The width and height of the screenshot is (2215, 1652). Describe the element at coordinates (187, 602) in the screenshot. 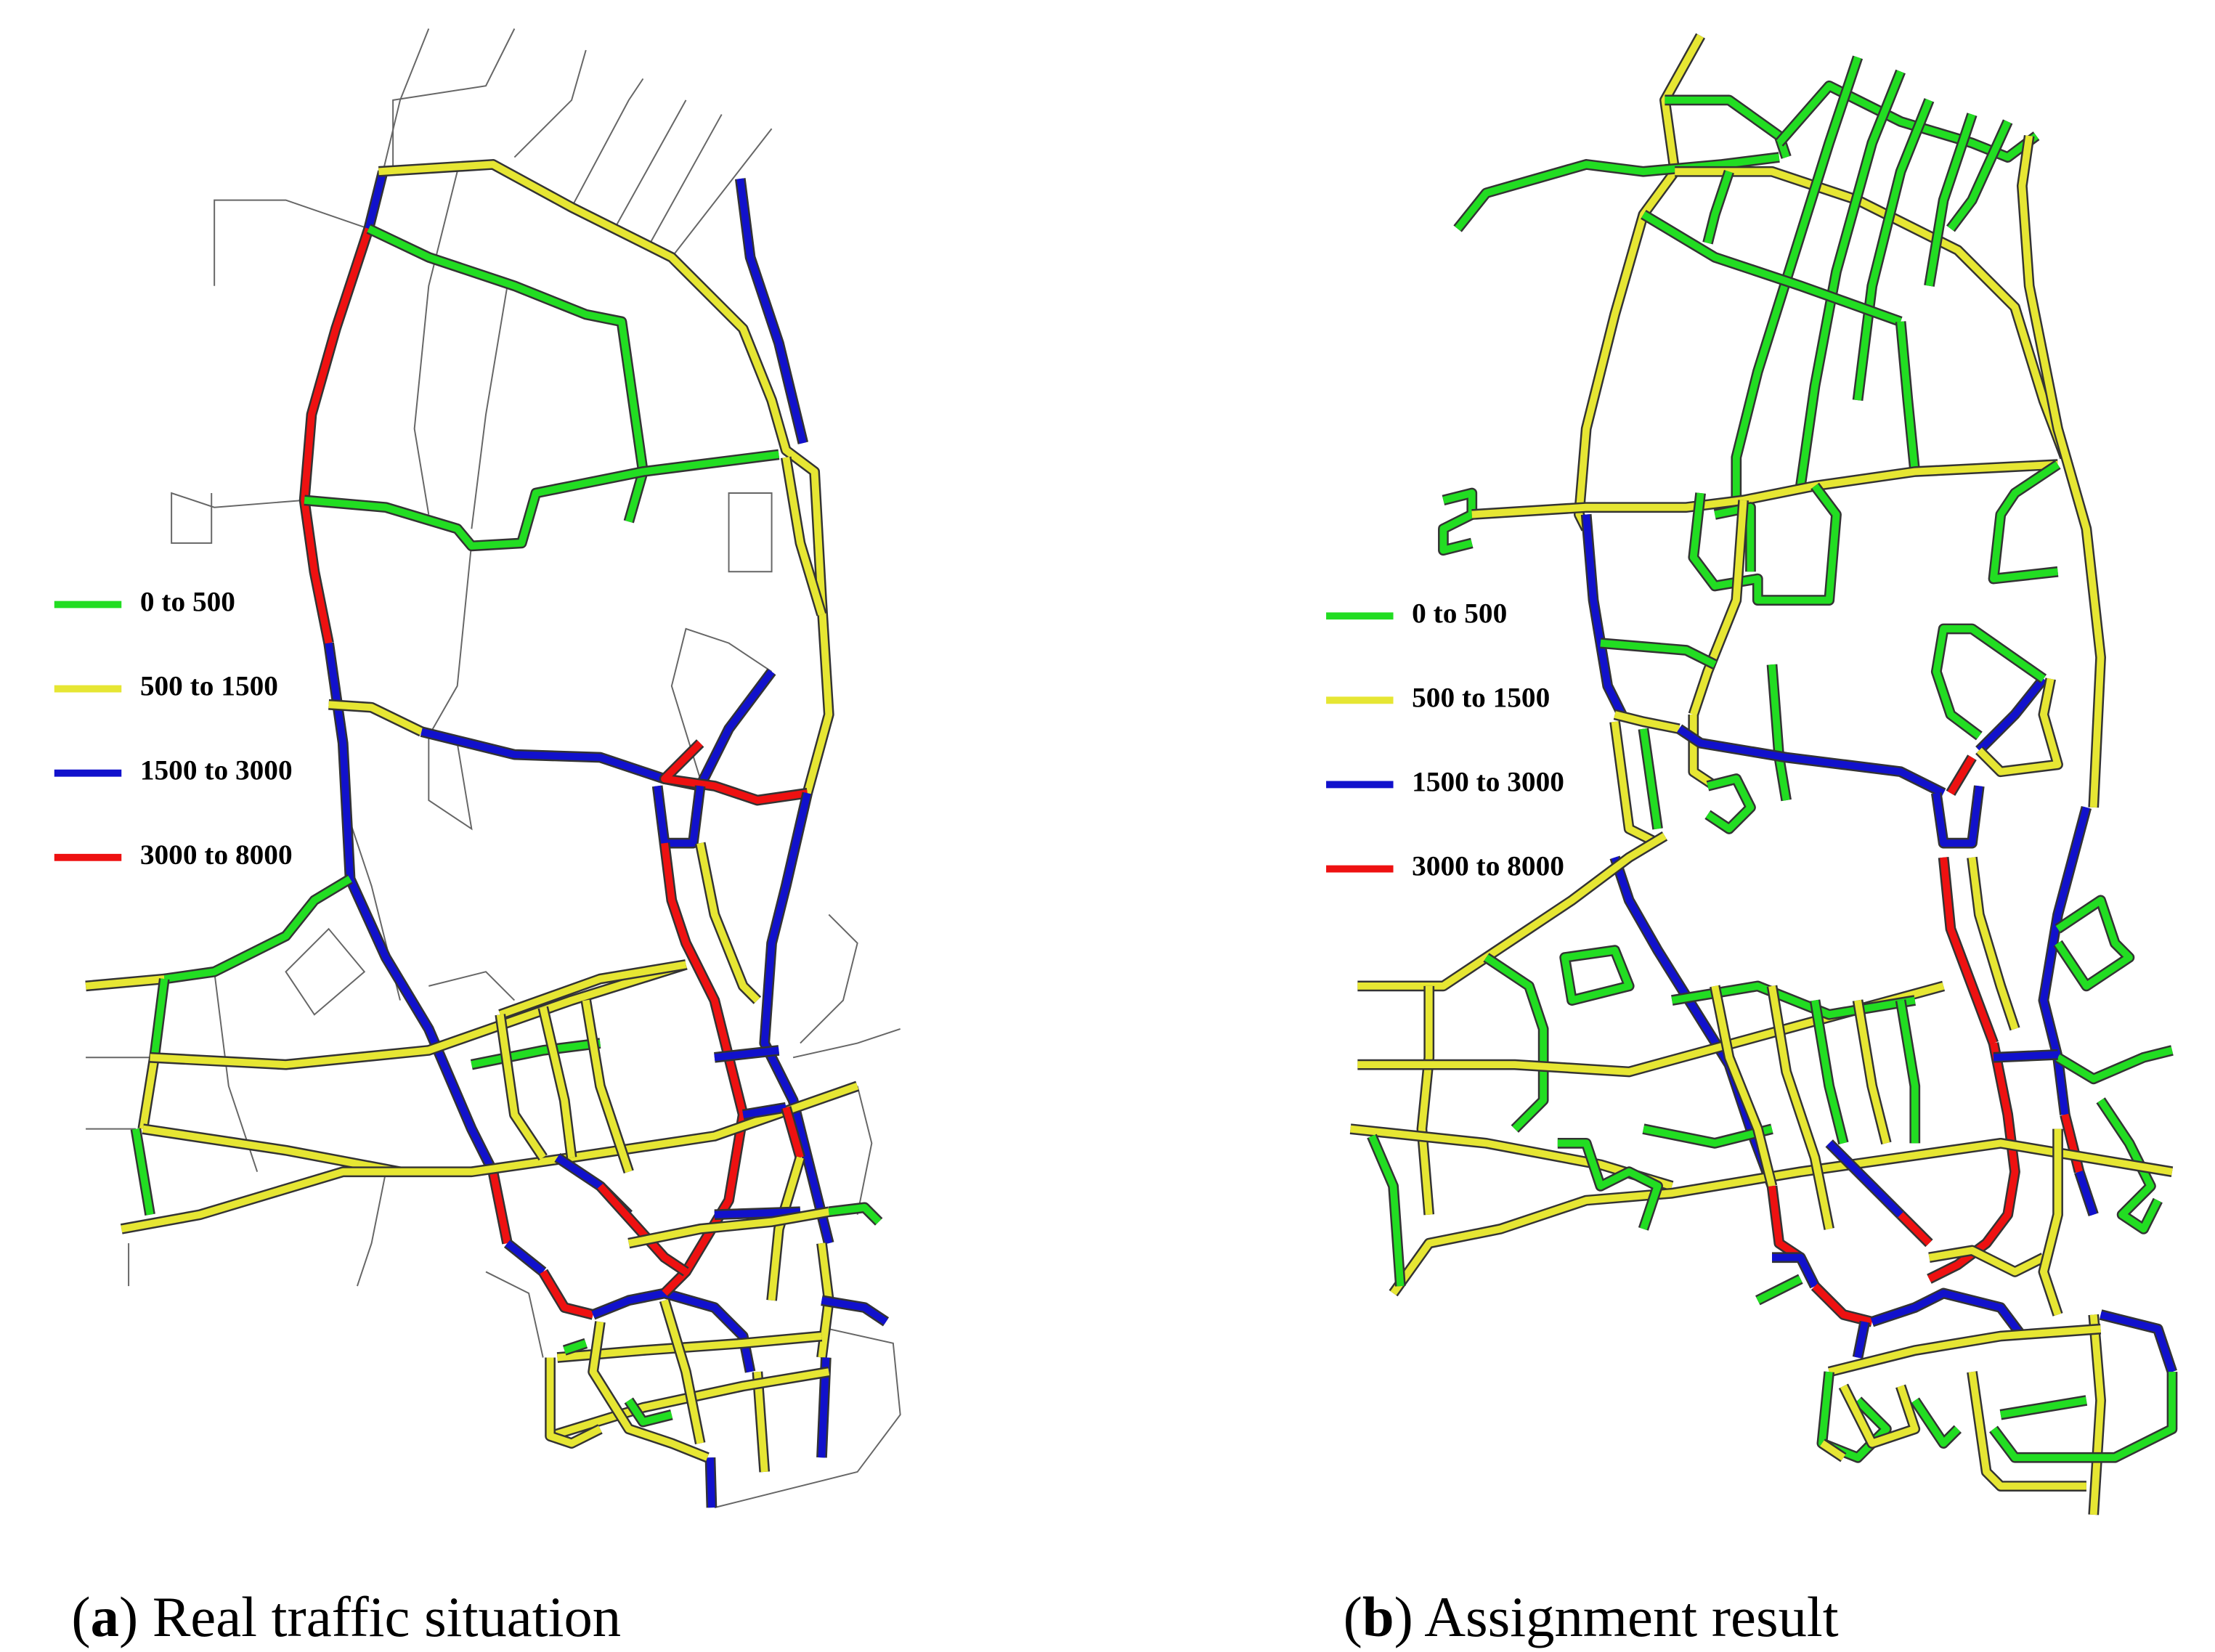

I see `legend-label: 0 to 500` at that location.